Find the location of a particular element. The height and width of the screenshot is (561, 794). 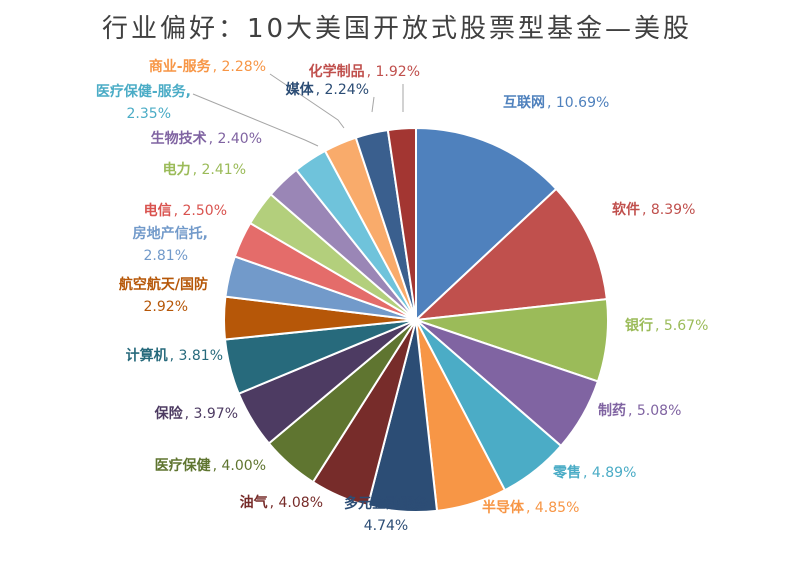

slice-category: 多元金融服务 is located at coordinates (386, 503).